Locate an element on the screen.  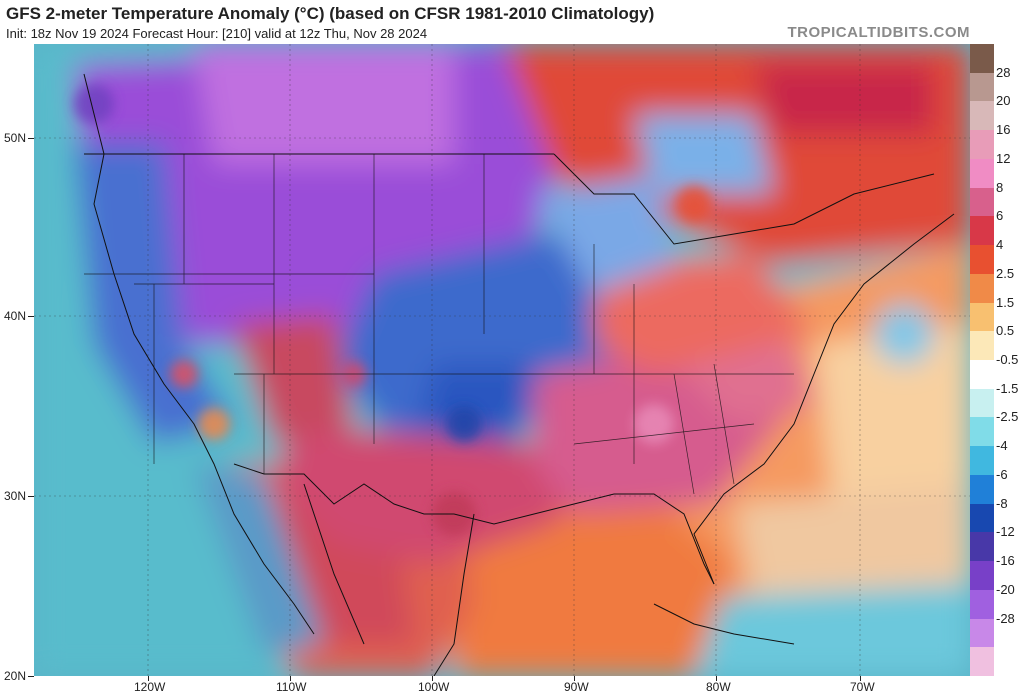
colorbar-label: 16 is located at coordinates (1003, 130).